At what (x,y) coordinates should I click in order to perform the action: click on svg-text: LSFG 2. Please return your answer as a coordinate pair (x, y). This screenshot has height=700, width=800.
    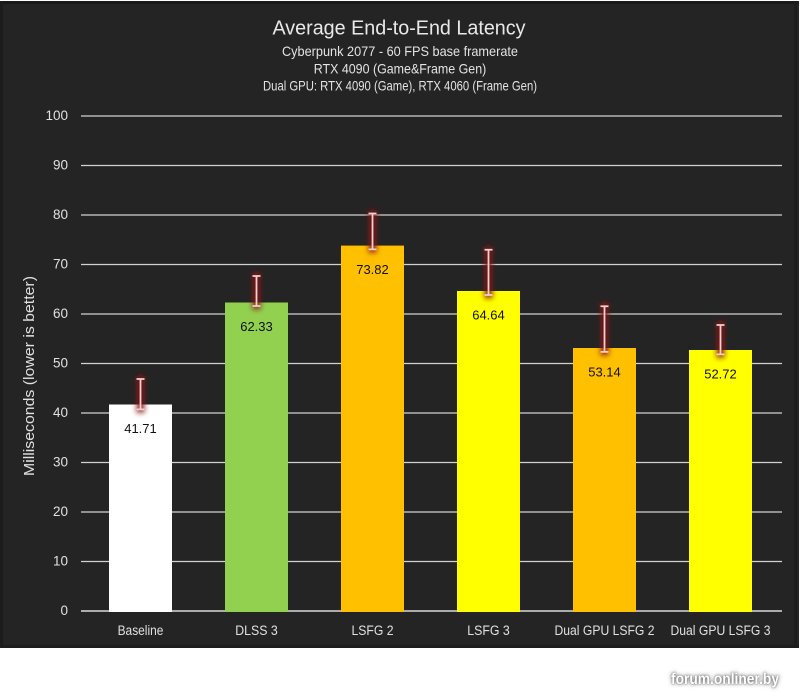
    Looking at the image, I should click on (373, 630).